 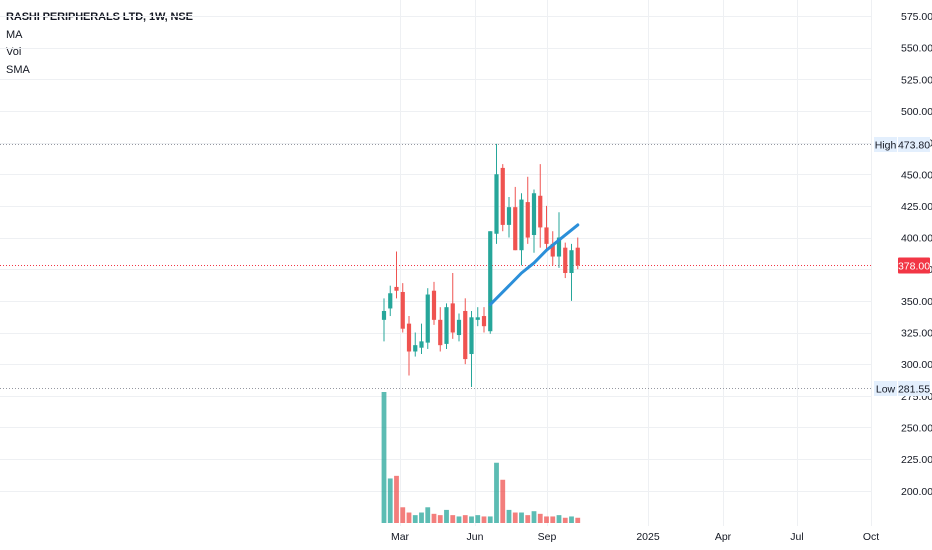 I want to click on x-tick-label: Mar, so click(x=400, y=537).